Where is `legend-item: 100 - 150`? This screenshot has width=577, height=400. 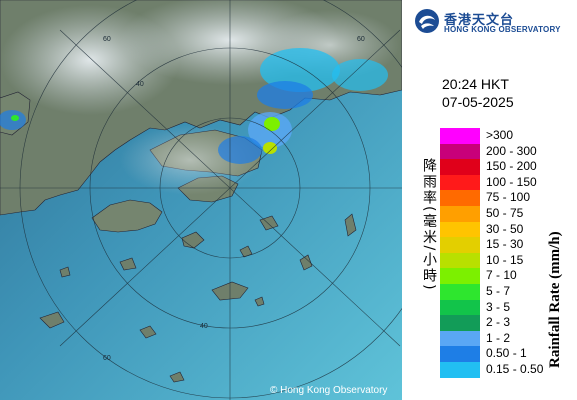 legend-item: 100 - 150 is located at coordinates (490, 182).